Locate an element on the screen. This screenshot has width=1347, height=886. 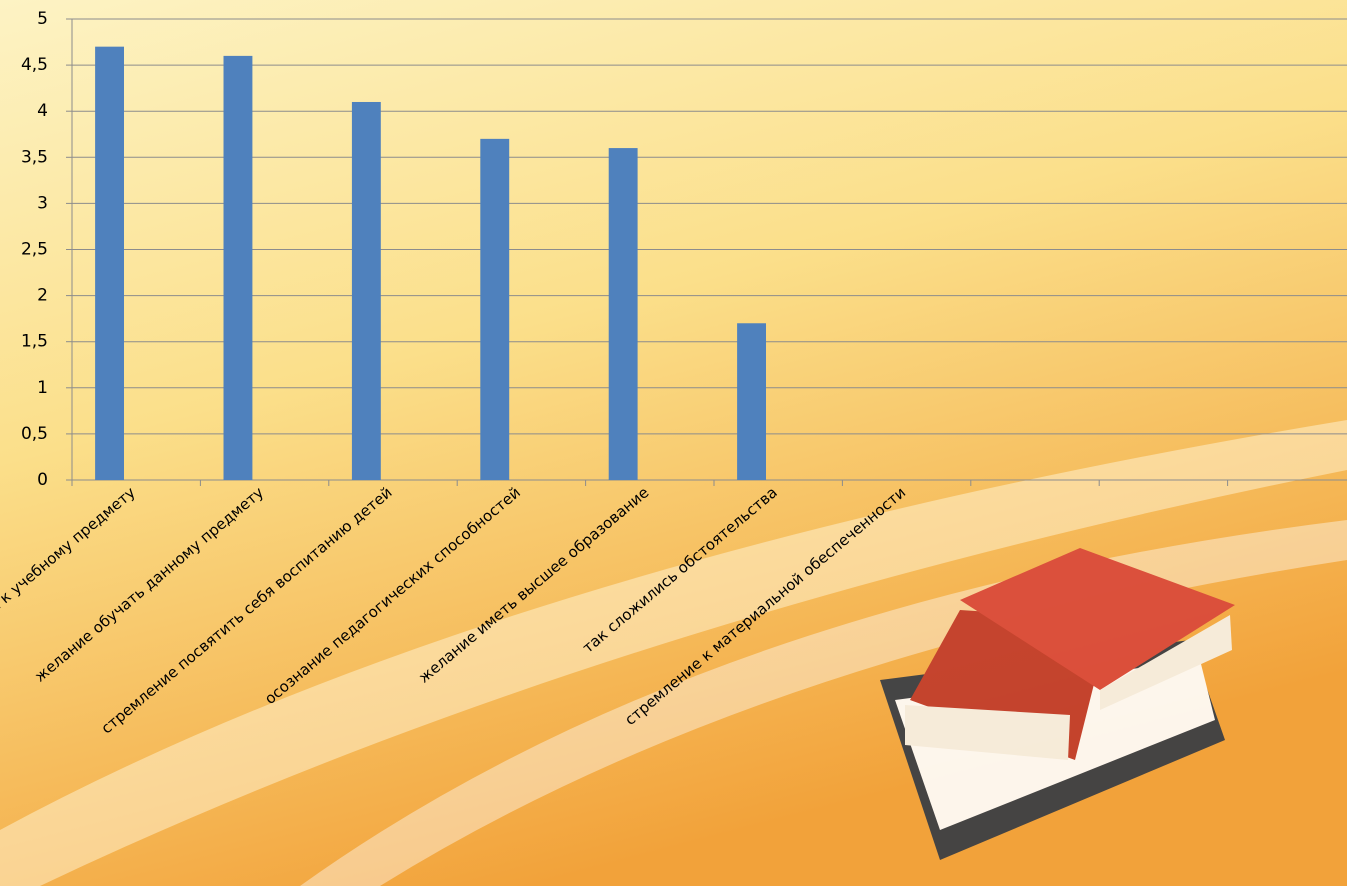
y-tick-label: 5 is located at coordinates (42, 19).